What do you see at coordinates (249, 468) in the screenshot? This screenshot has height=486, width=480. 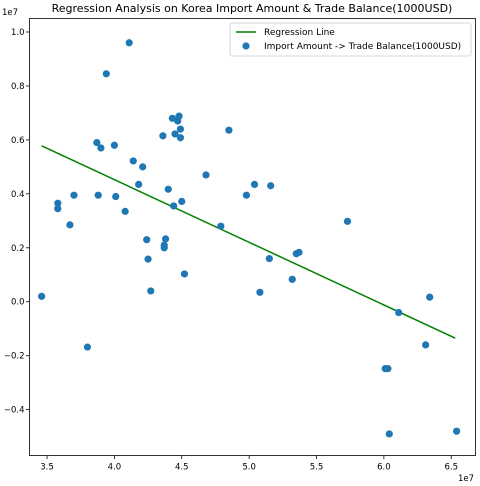 I see `x-tick-label: 5.0` at bounding box center [249, 468].